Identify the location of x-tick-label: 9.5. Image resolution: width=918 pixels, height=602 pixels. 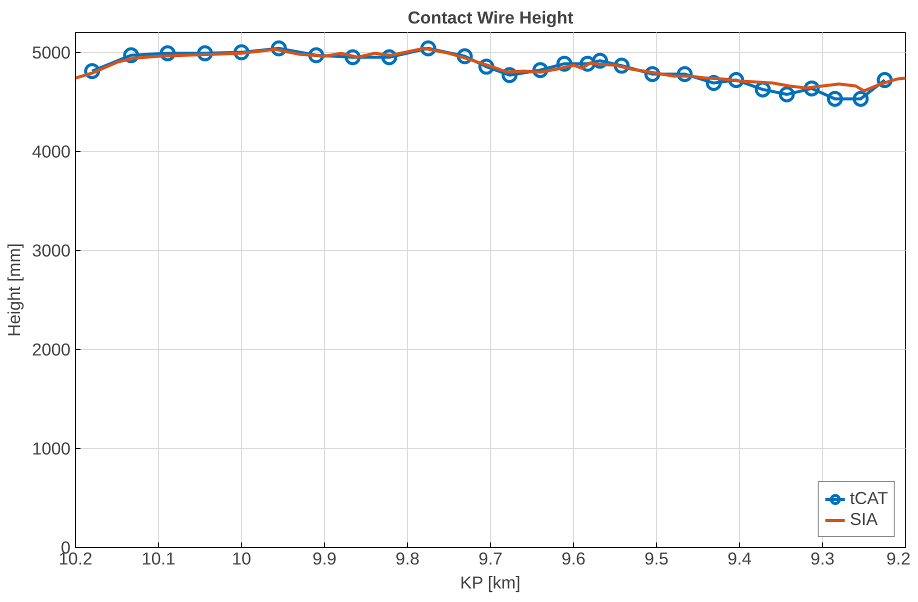
(656, 558).